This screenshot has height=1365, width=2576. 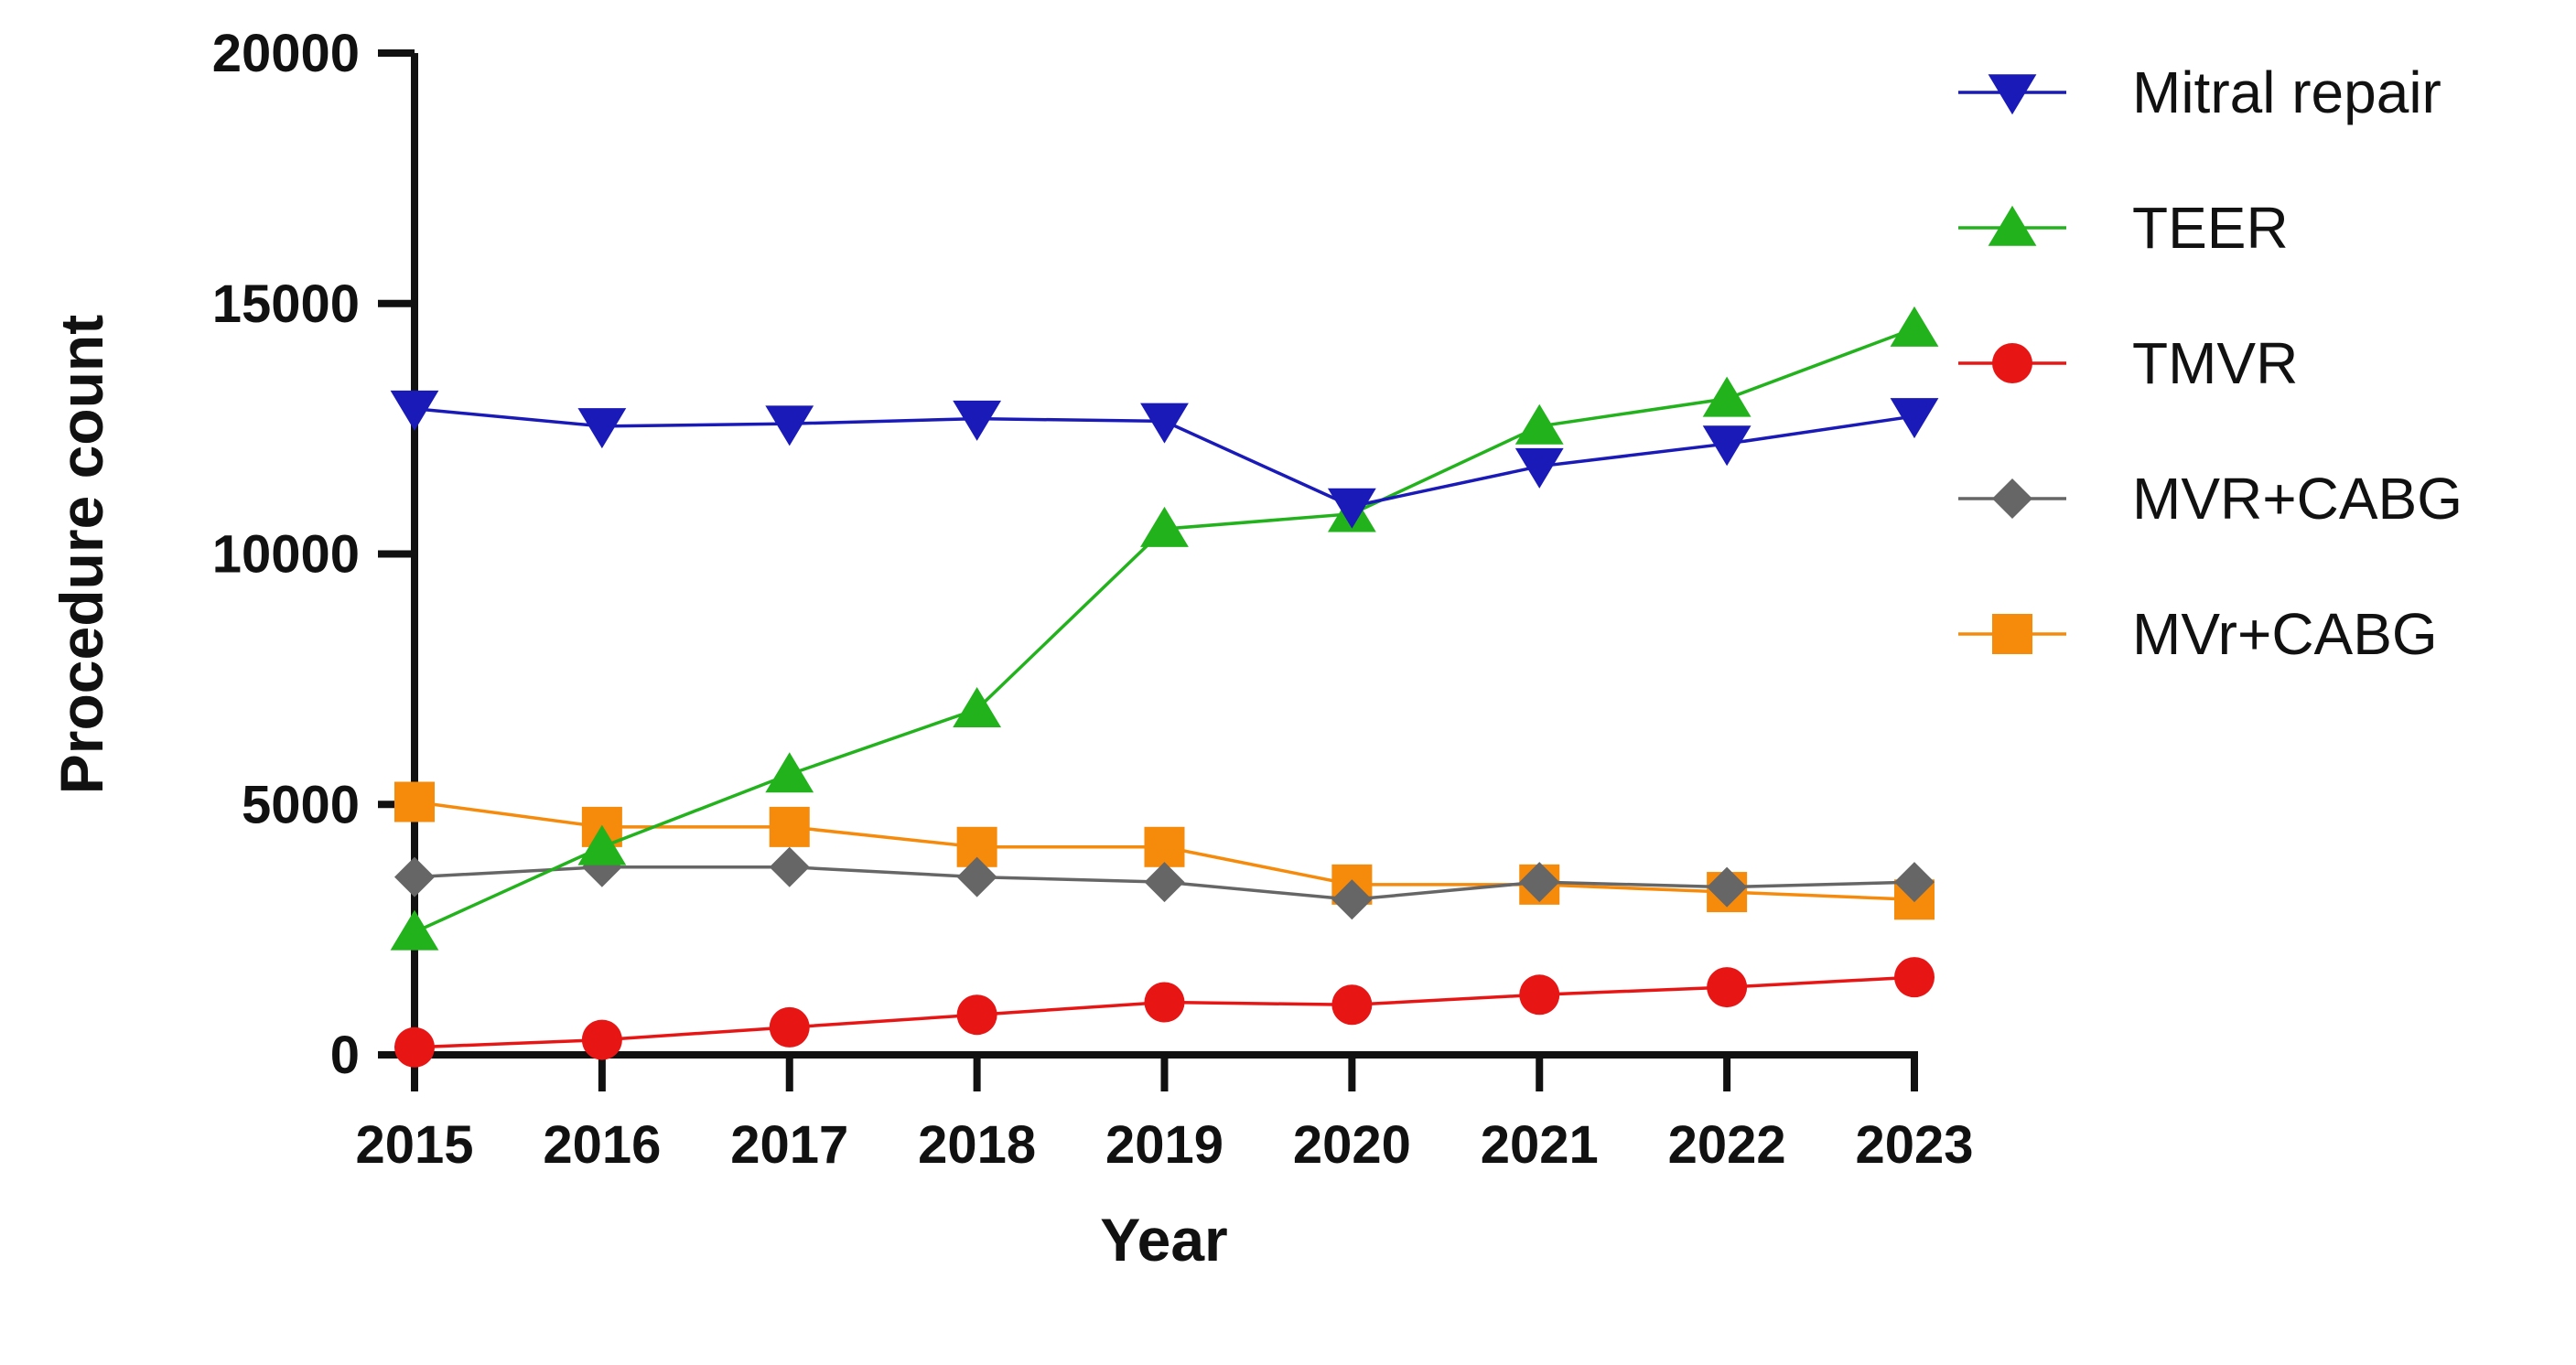 I want to click on legend-label: TMVR, so click(x=2215, y=363).